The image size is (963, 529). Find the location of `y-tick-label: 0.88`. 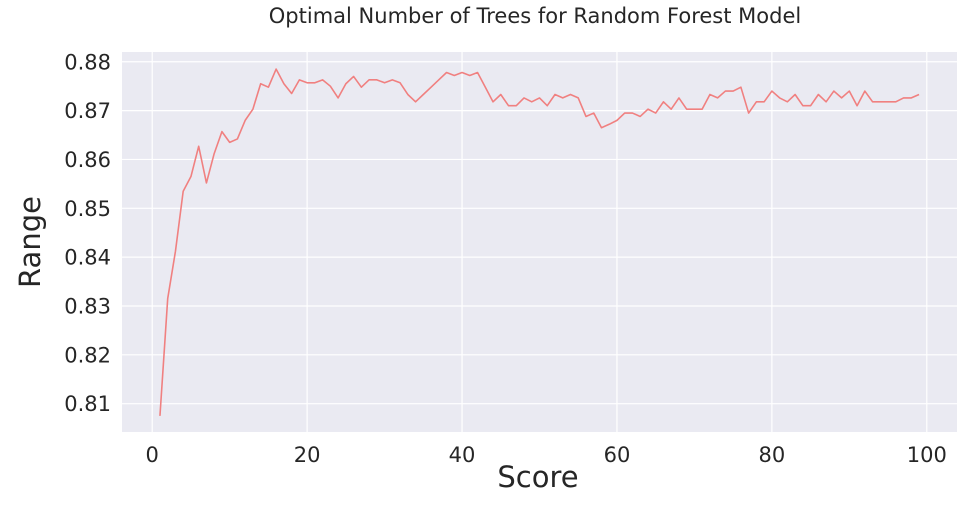

y-tick-label: 0.88 is located at coordinates (87, 62).